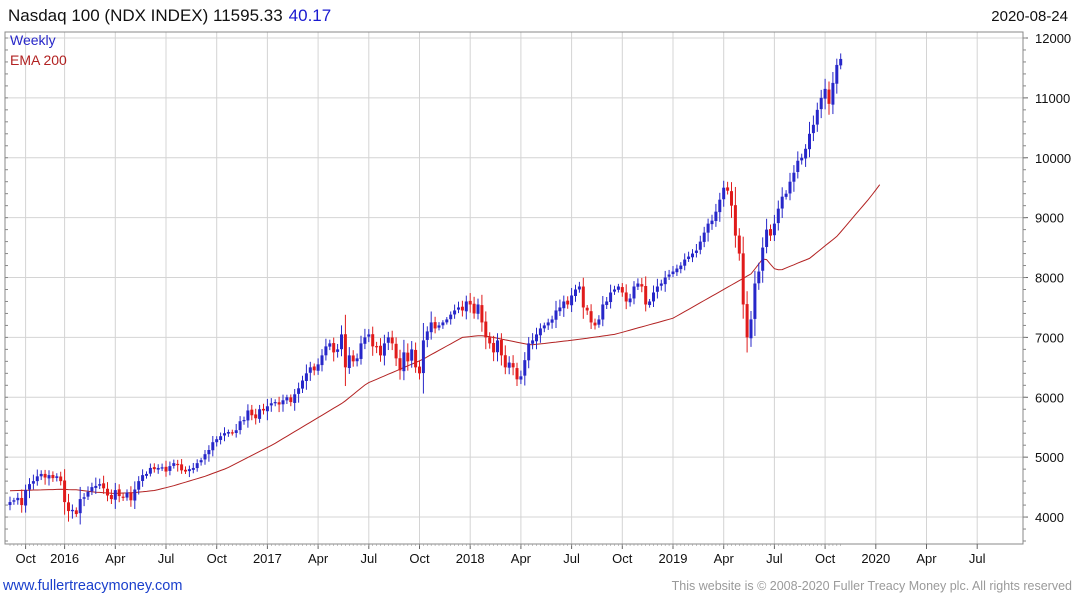 Image resolution: width=1075 pixels, height=600 pixels. Describe the element at coordinates (145, 15) in the screenshot. I see `title-symbol: Nasdaq 100 (NDX INDEX) 11595.33` at that location.